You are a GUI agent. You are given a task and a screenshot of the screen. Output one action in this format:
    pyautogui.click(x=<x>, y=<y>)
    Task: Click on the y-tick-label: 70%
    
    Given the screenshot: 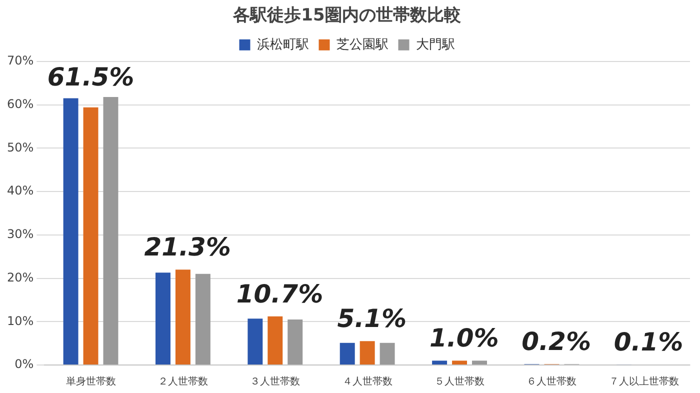 What is the action you would take?
    pyautogui.click(x=20, y=61)
    